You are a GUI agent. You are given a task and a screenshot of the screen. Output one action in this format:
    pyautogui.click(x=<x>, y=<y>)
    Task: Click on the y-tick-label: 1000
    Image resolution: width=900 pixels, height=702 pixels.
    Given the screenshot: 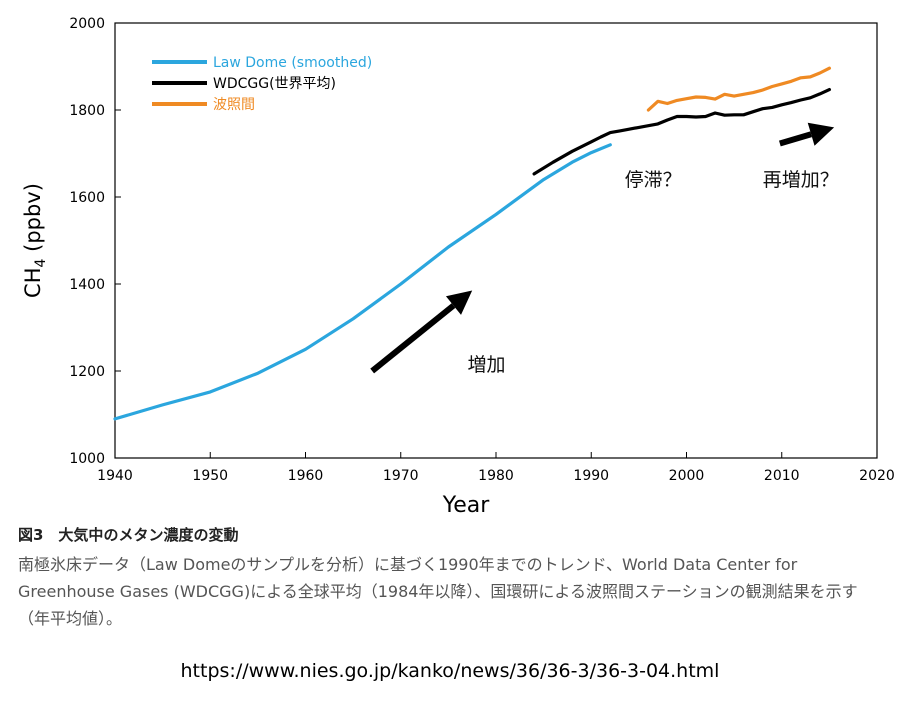 What is the action you would take?
    pyautogui.click(x=87, y=459)
    